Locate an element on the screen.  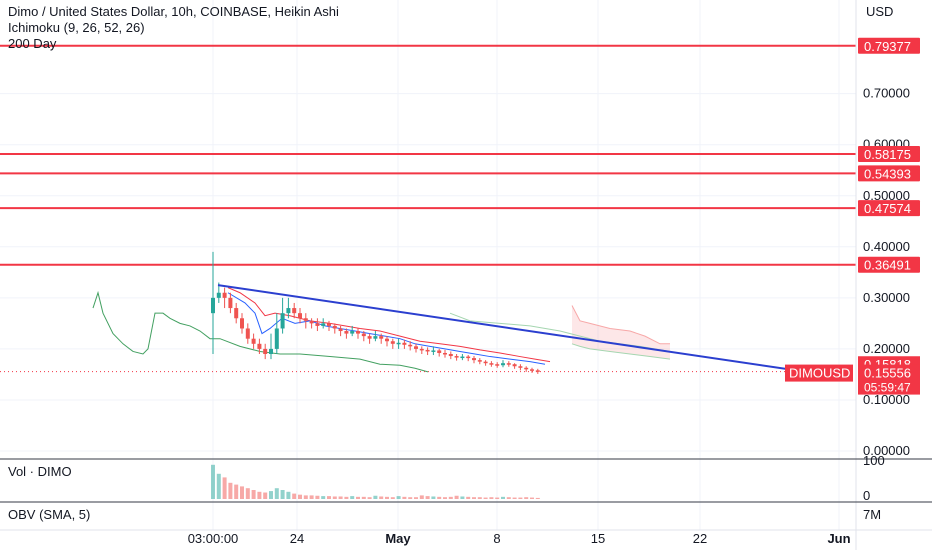
level-label-0: 0.79377 is located at coordinates (889, 45).